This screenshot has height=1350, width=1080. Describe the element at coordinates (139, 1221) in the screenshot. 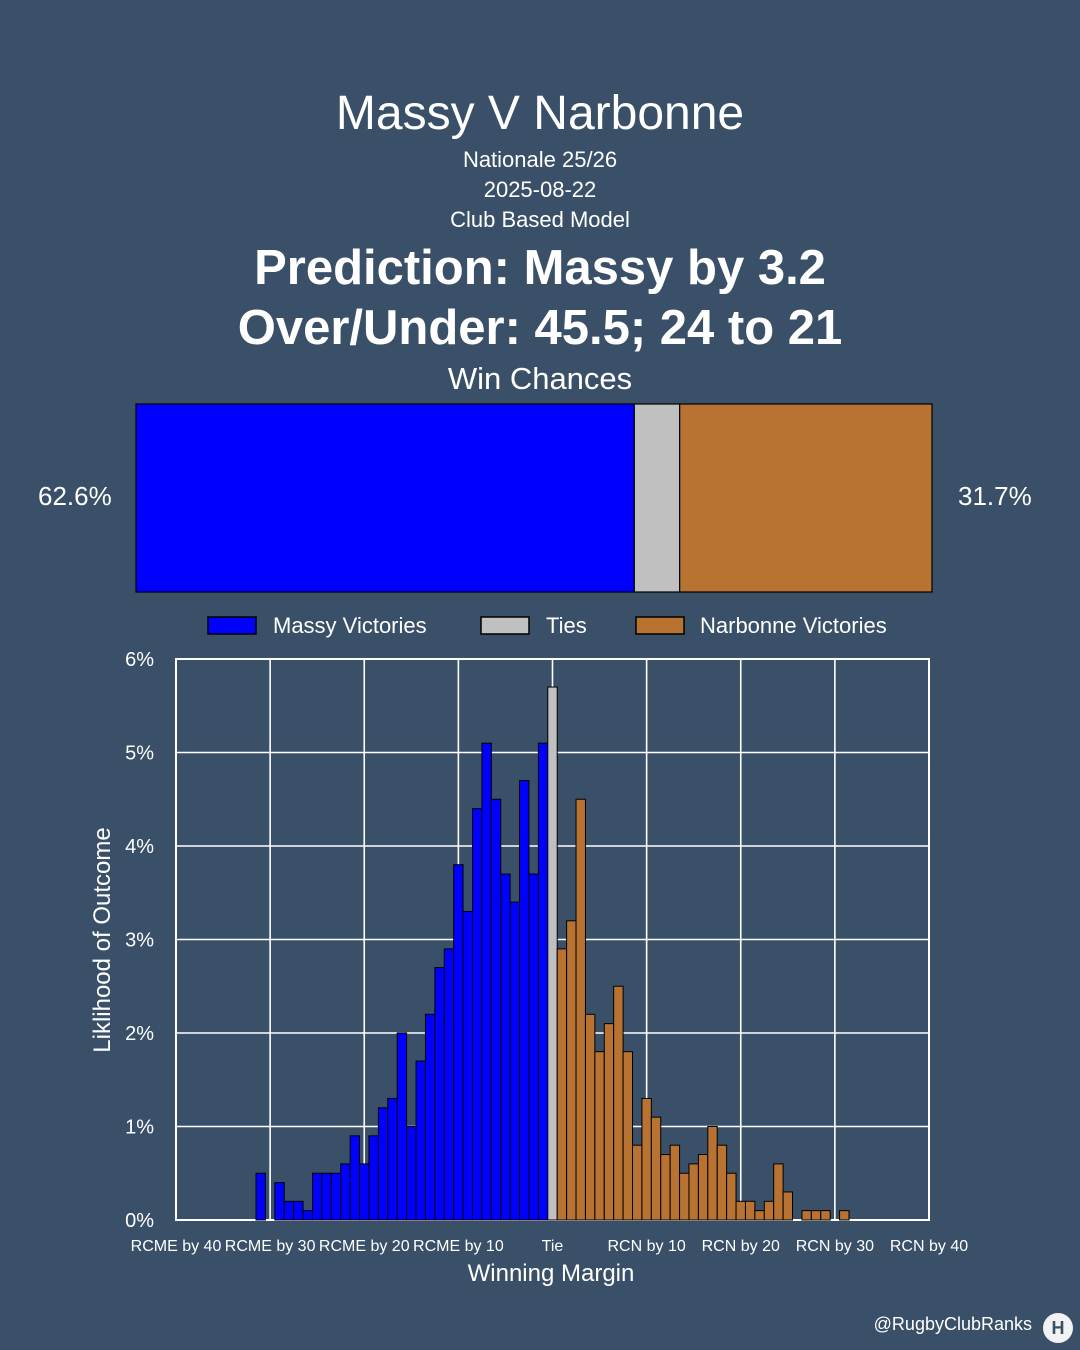

I see `y-tick-label: 0%` at that location.